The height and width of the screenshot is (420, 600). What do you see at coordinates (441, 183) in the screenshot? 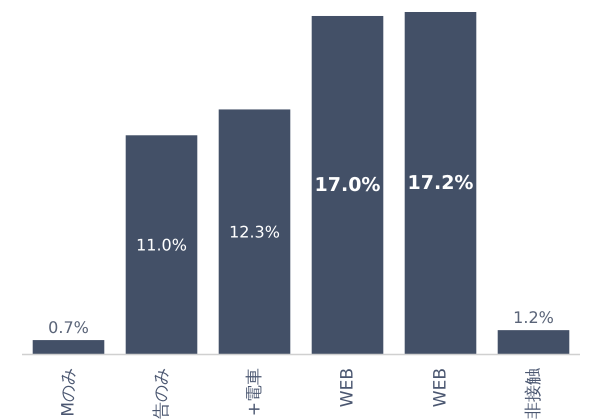
I see `data-label: 17.2%` at bounding box center [441, 183].